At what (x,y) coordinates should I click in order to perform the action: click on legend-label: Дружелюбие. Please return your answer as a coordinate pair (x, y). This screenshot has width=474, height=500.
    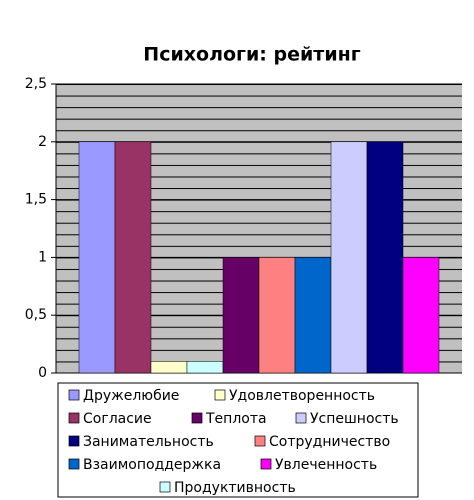
    Looking at the image, I should click on (131, 396).